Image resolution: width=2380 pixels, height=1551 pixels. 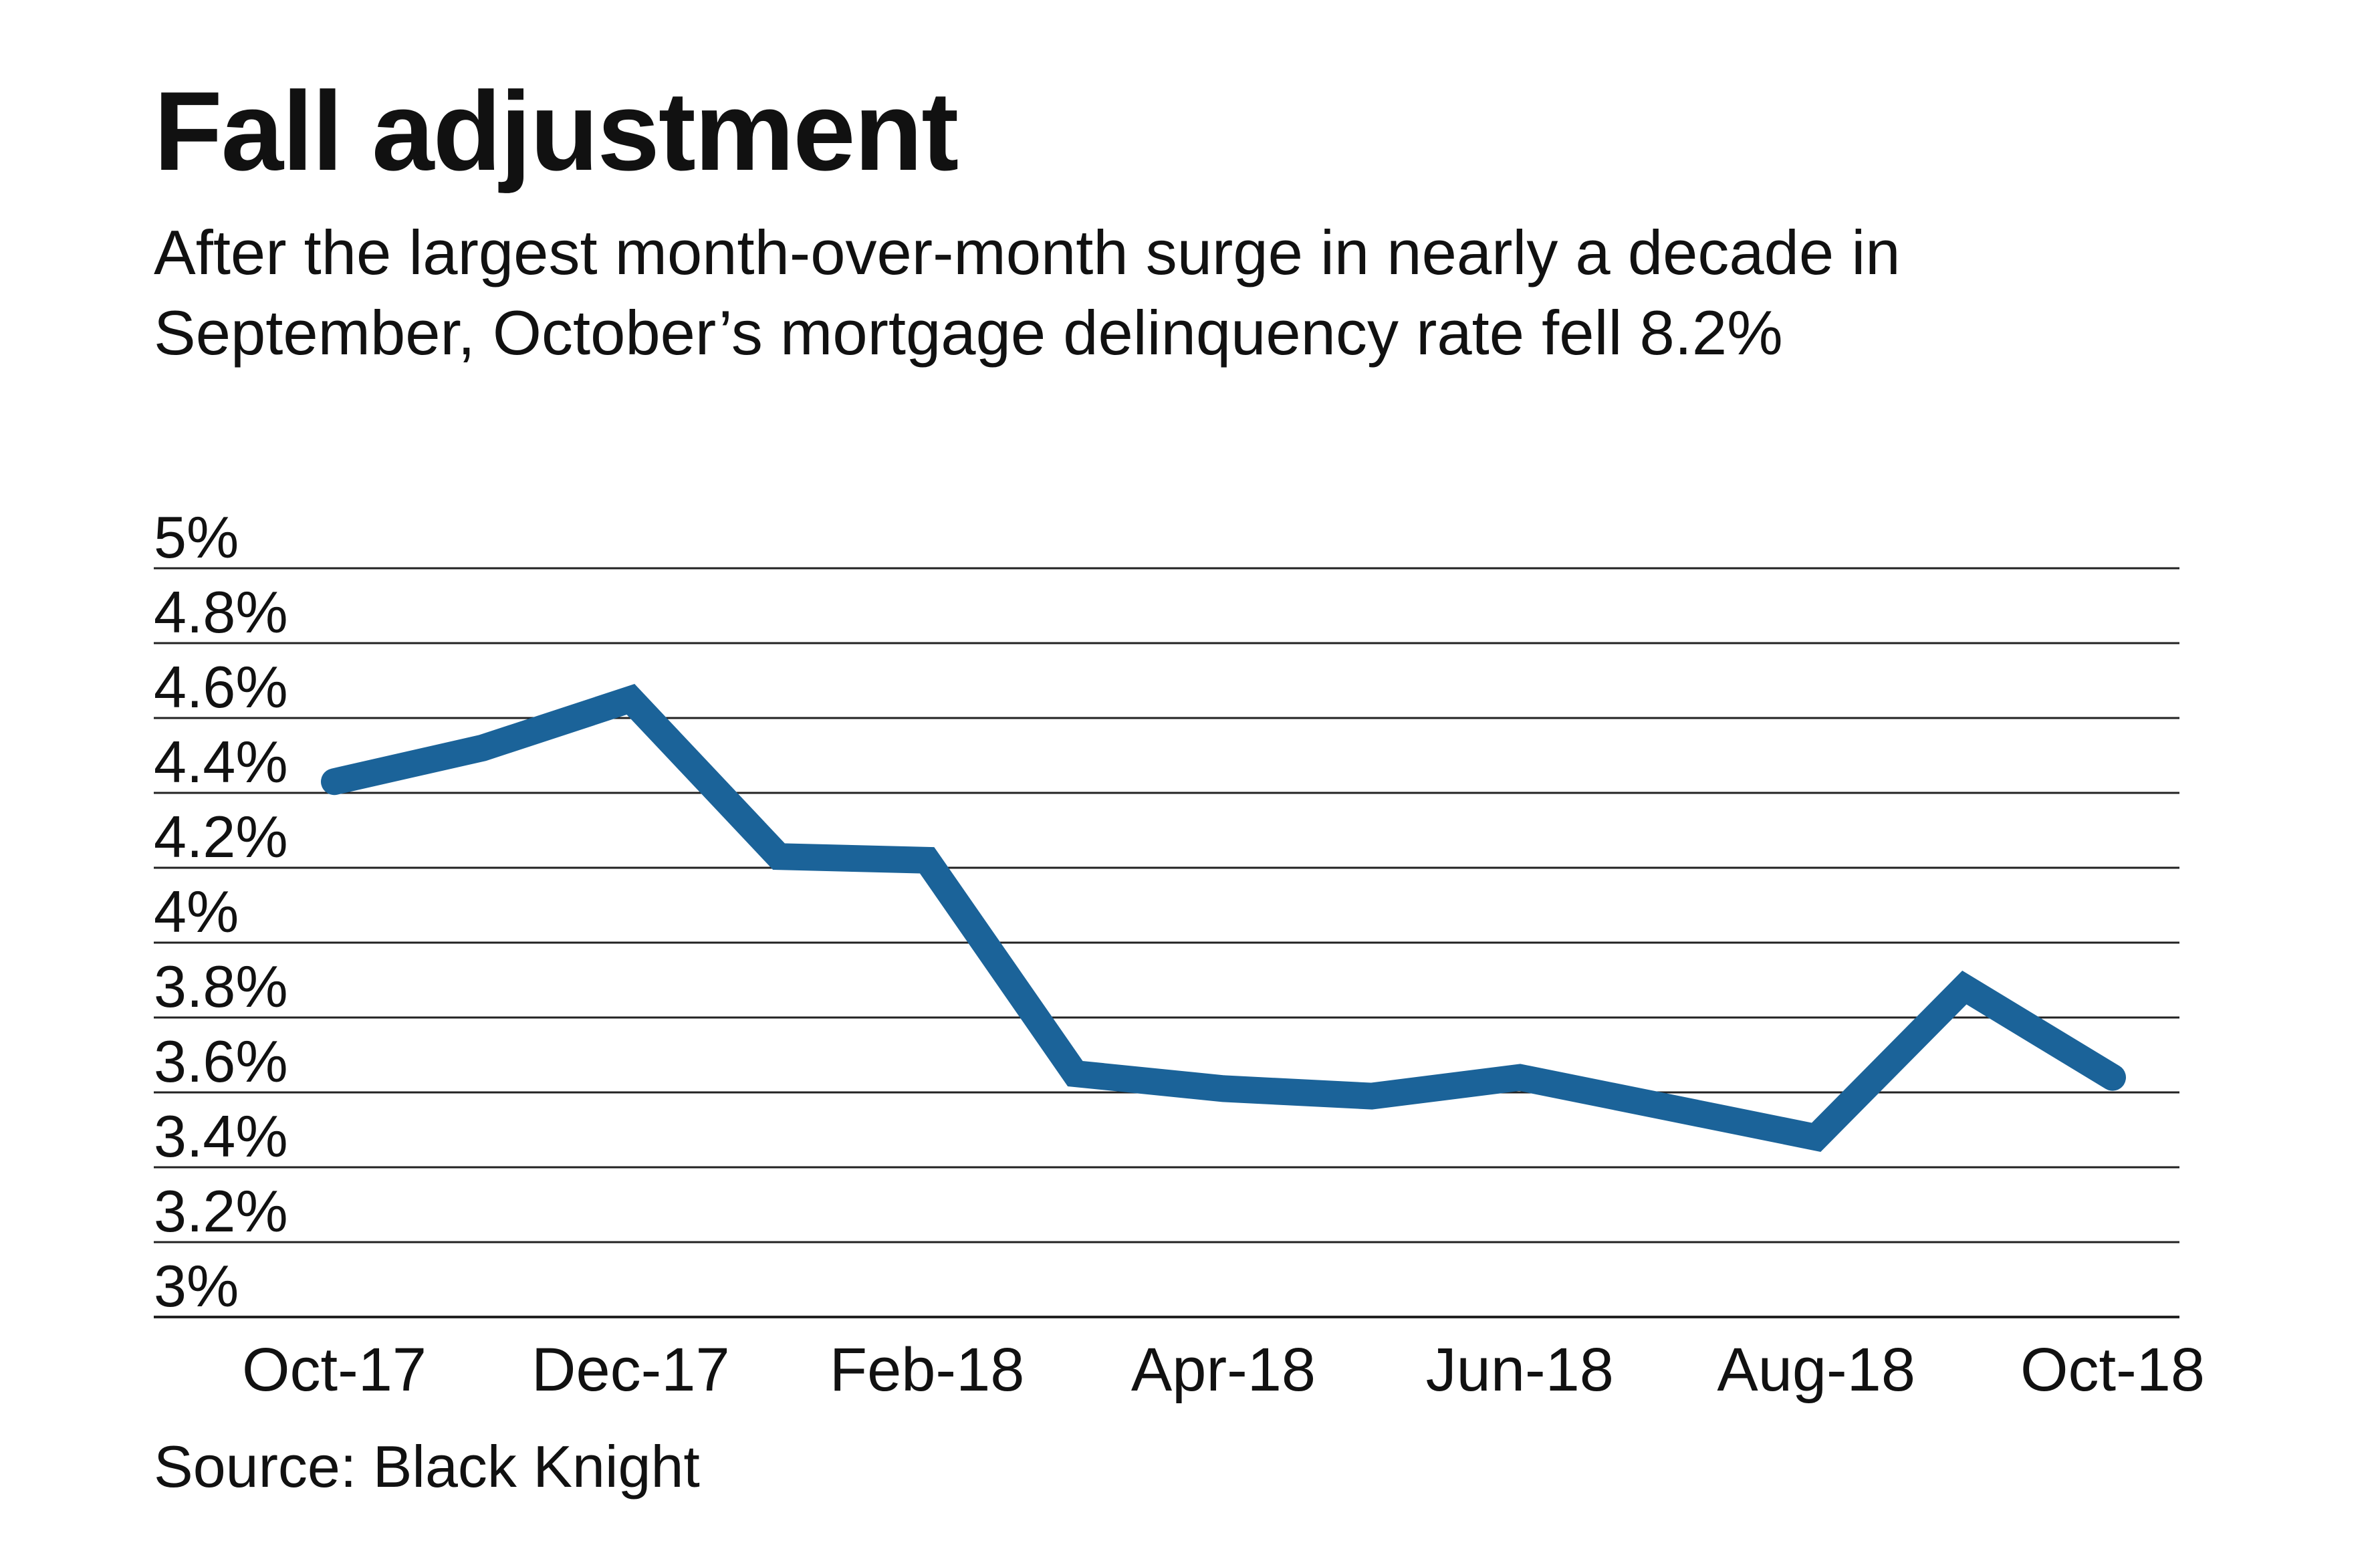 What do you see at coordinates (221, 1061) in the screenshot?
I see `y-tick-label: 3.6%` at bounding box center [221, 1061].